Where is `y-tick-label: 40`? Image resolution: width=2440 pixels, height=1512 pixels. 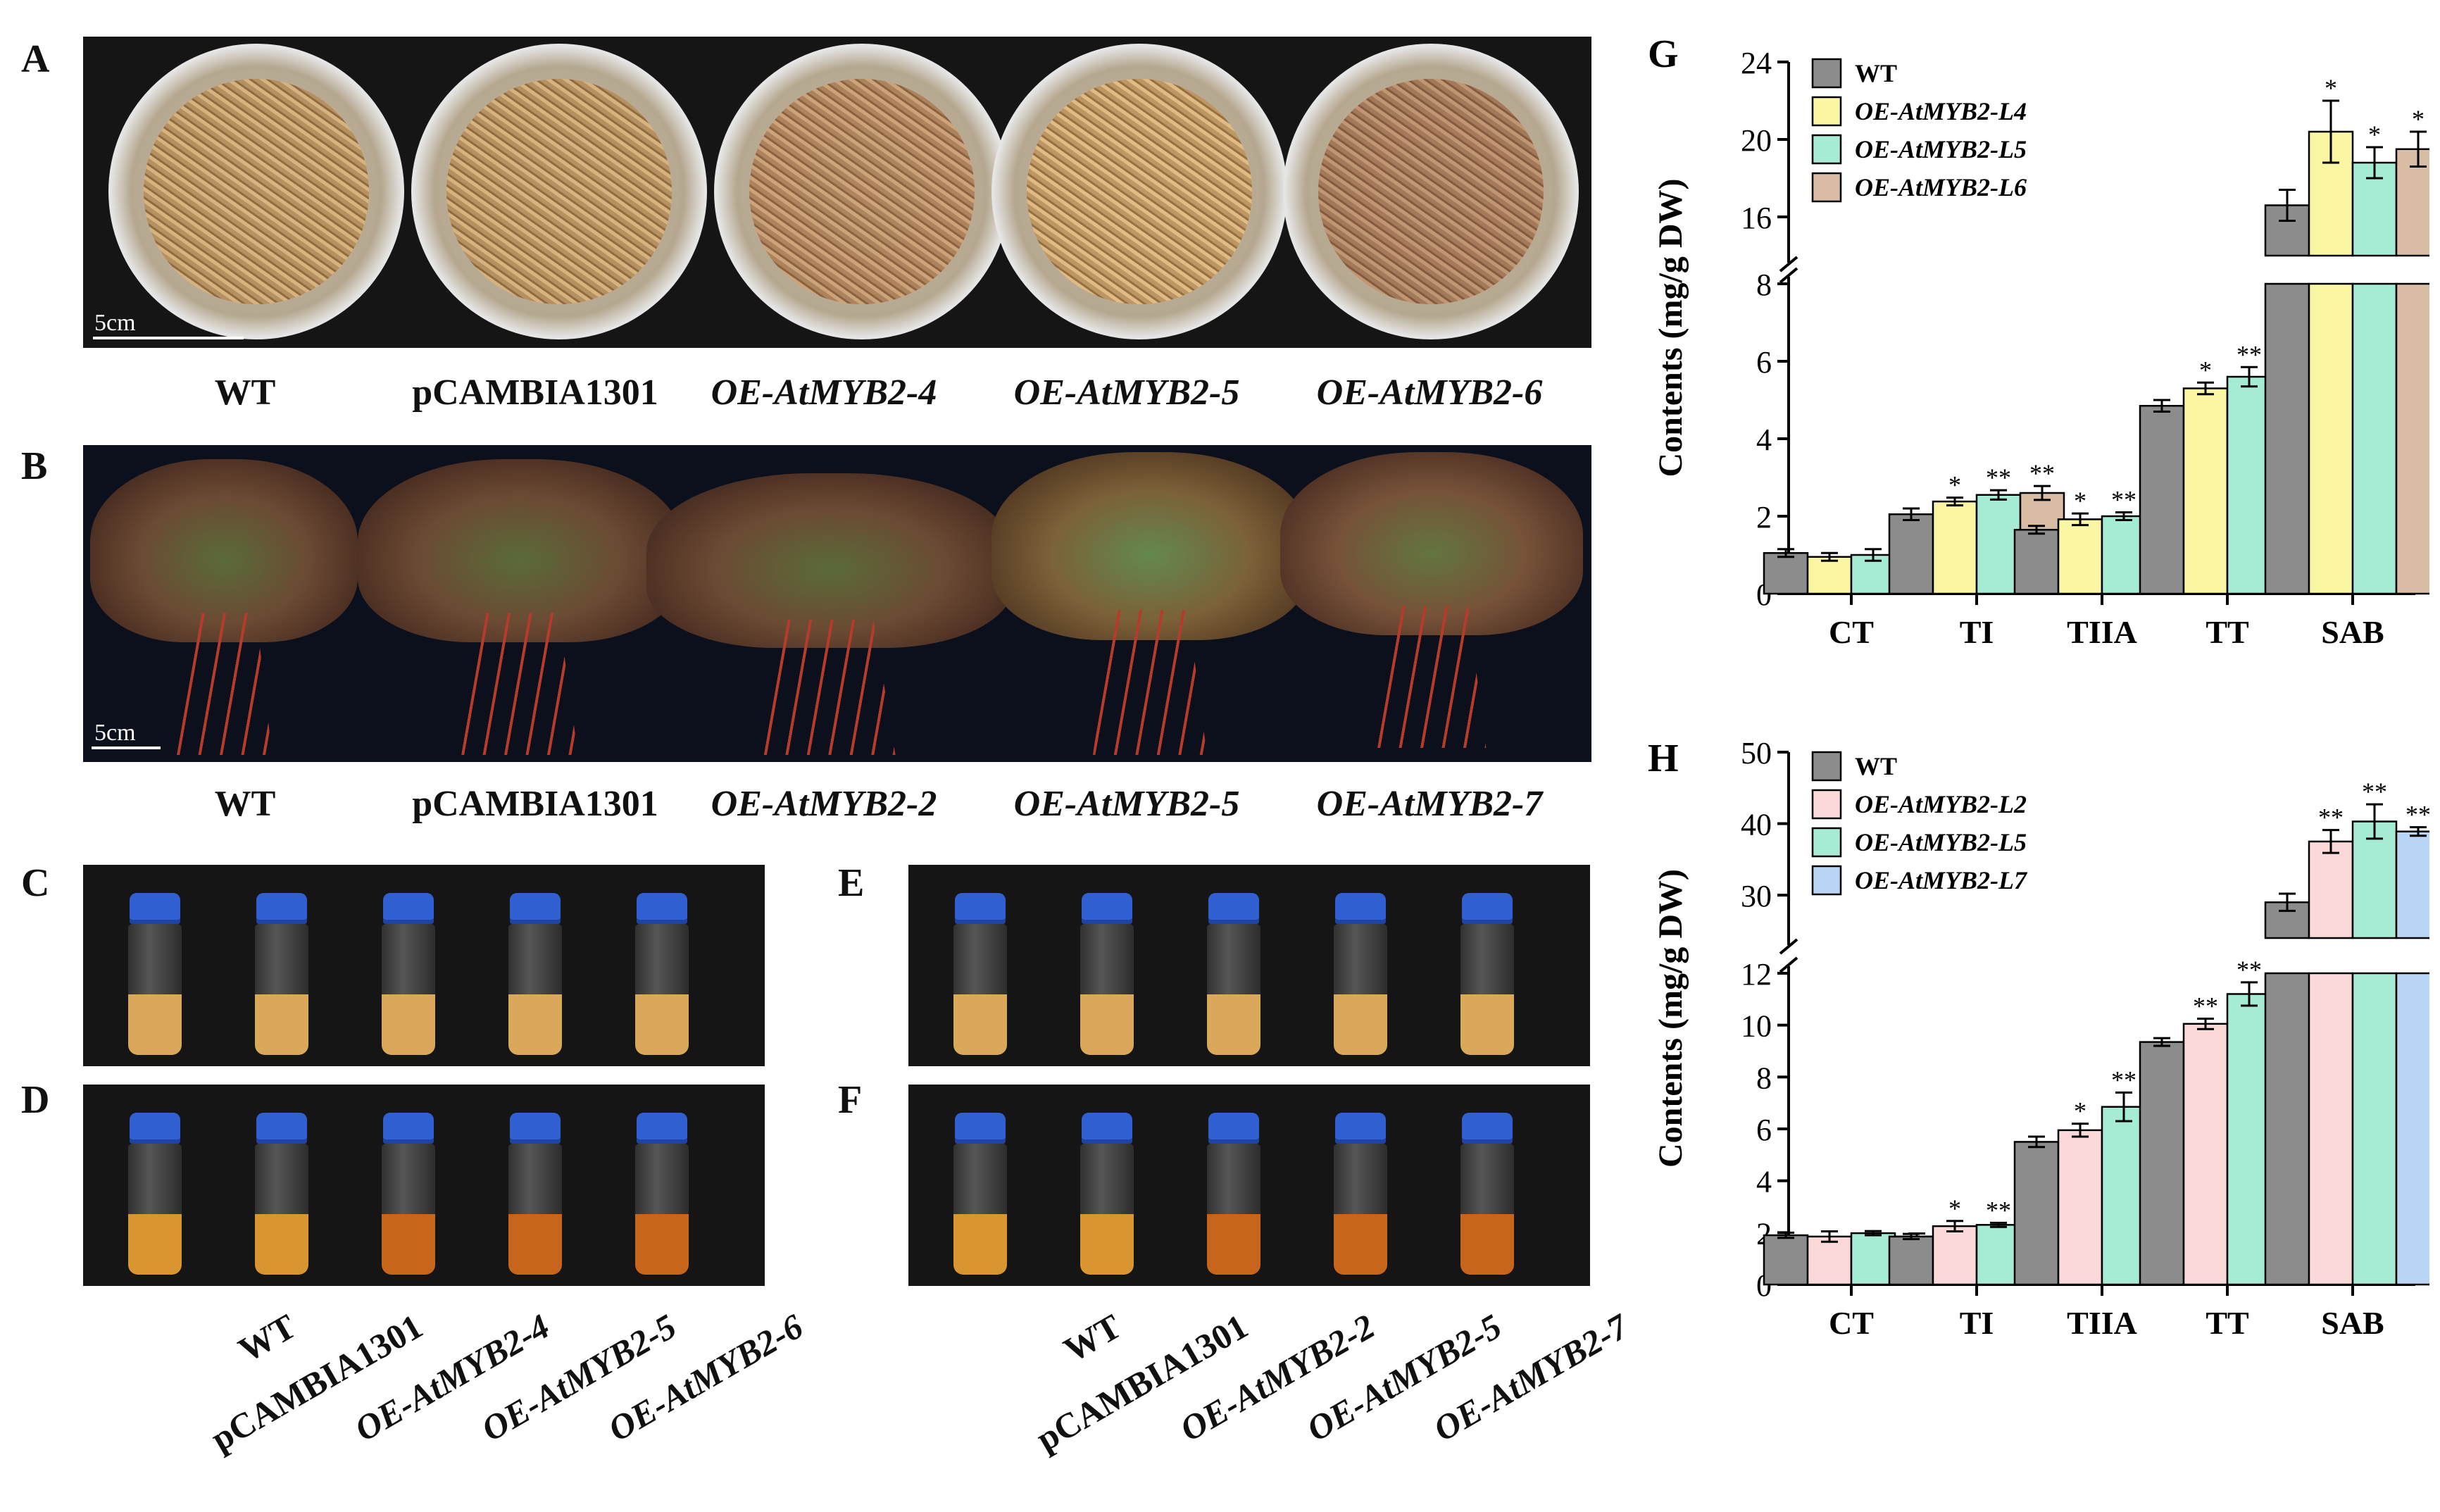
y-tick-label: 40 is located at coordinates (1757, 825).